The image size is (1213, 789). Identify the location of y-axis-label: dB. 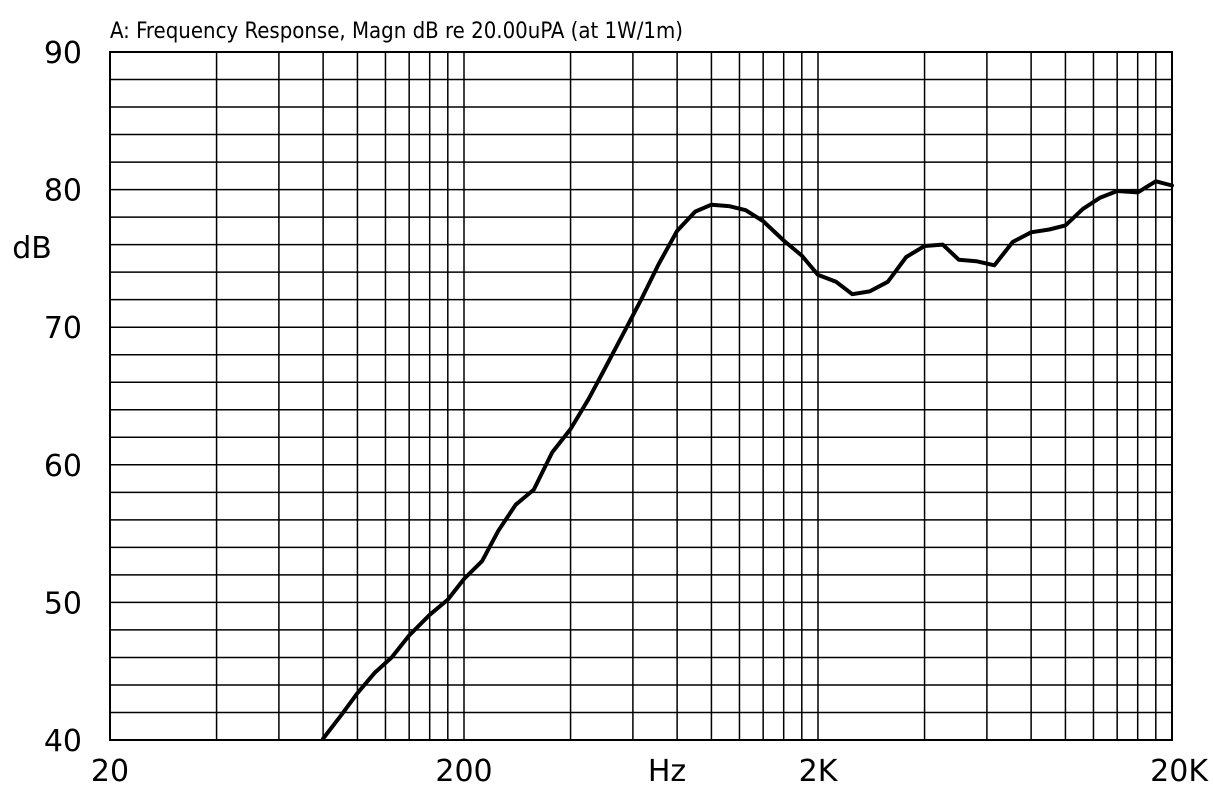
(32, 248).